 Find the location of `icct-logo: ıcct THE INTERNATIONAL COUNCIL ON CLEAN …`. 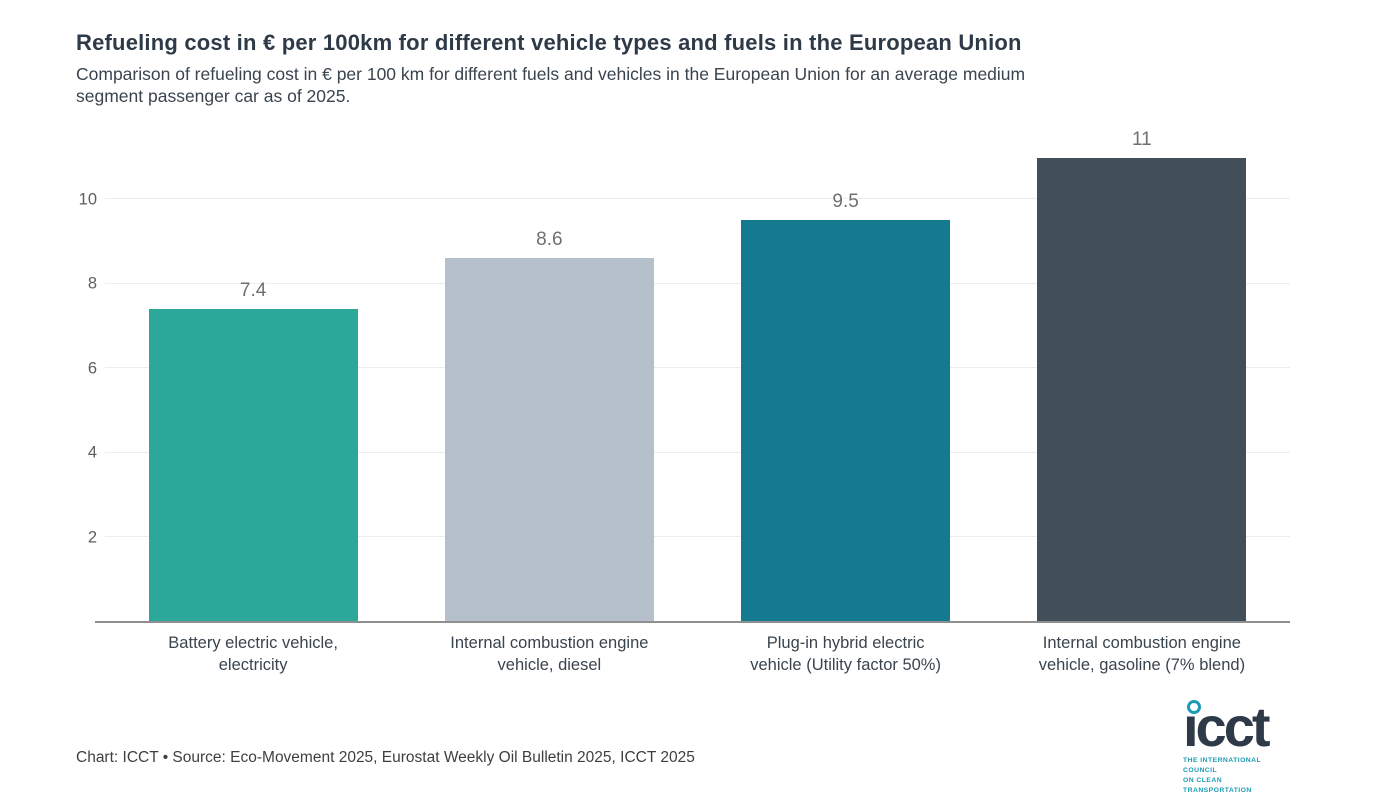

icct-logo: ıcct THE INTERNATIONAL COUNCIL ON CLEAN … is located at coordinates (1238, 747).